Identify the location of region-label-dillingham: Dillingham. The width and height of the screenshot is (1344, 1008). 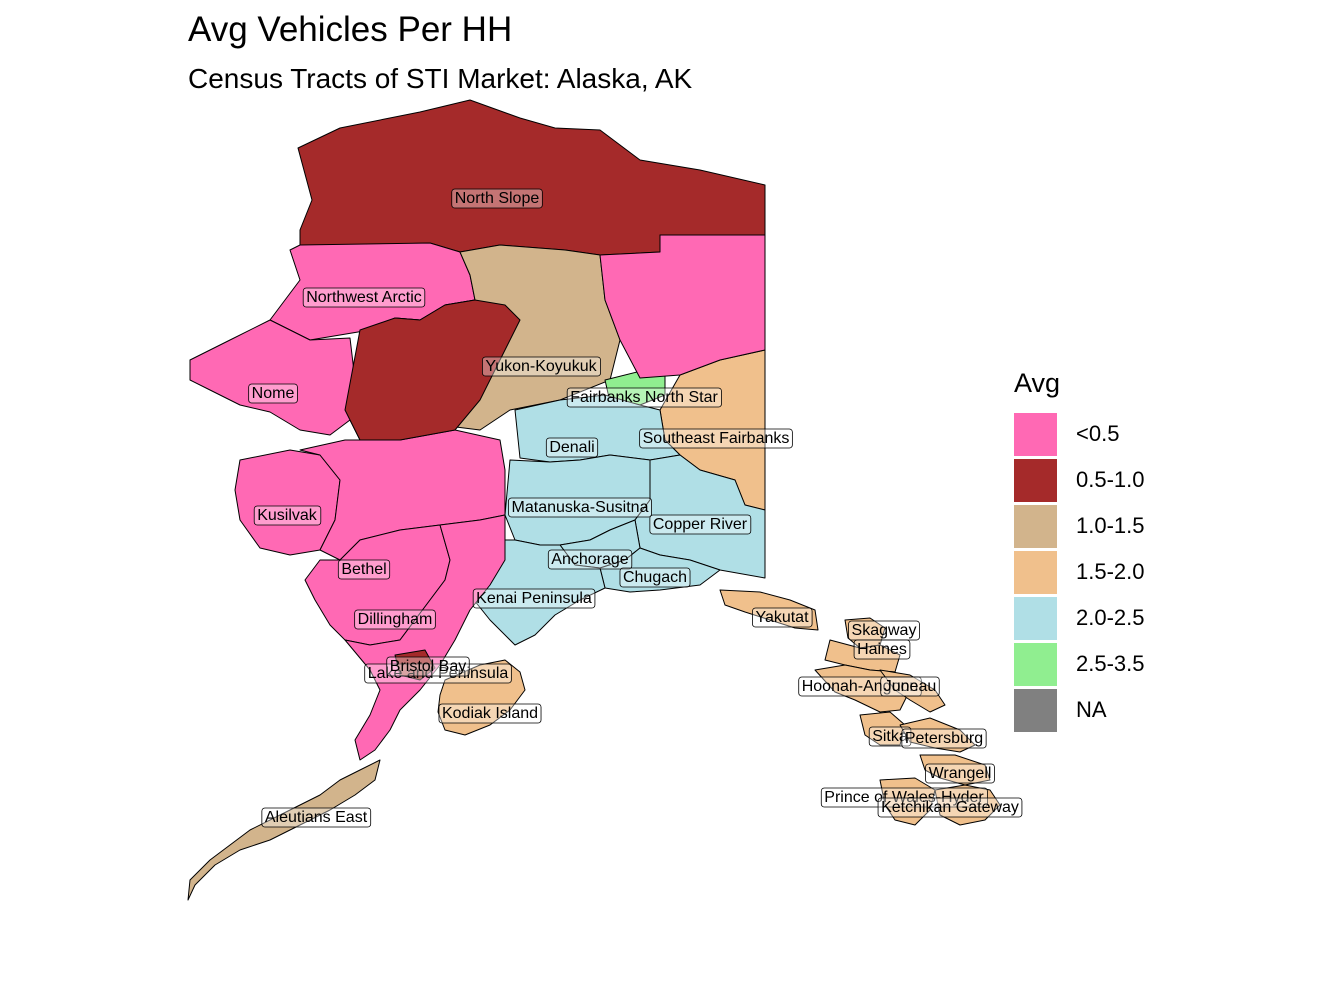
(395, 619).